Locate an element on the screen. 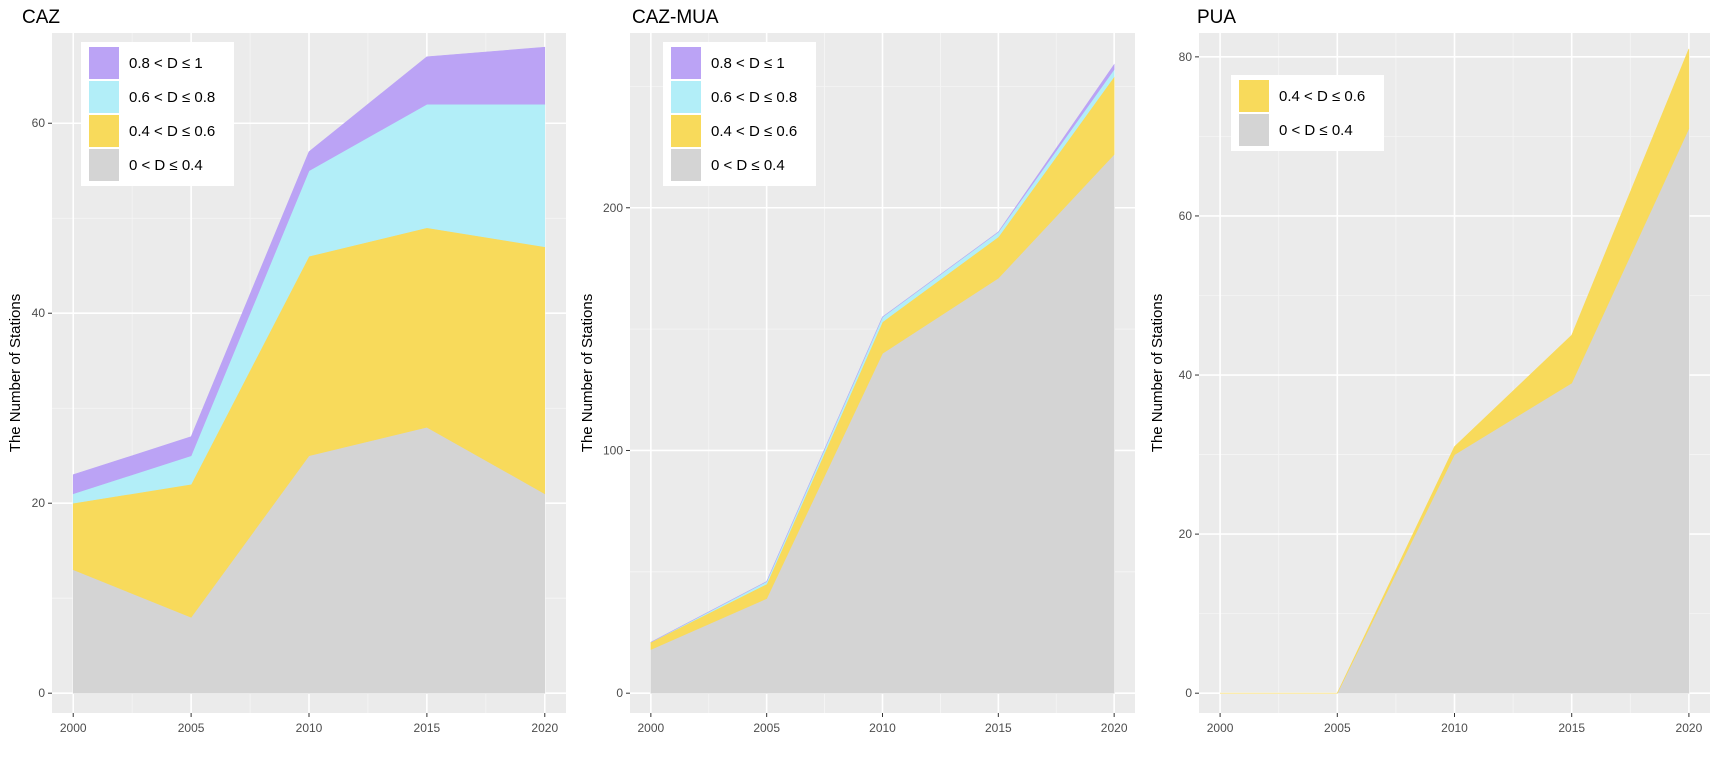 The width and height of the screenshot is (1717, 763). panel-title: CAZ is located at coordinates (41, 17).